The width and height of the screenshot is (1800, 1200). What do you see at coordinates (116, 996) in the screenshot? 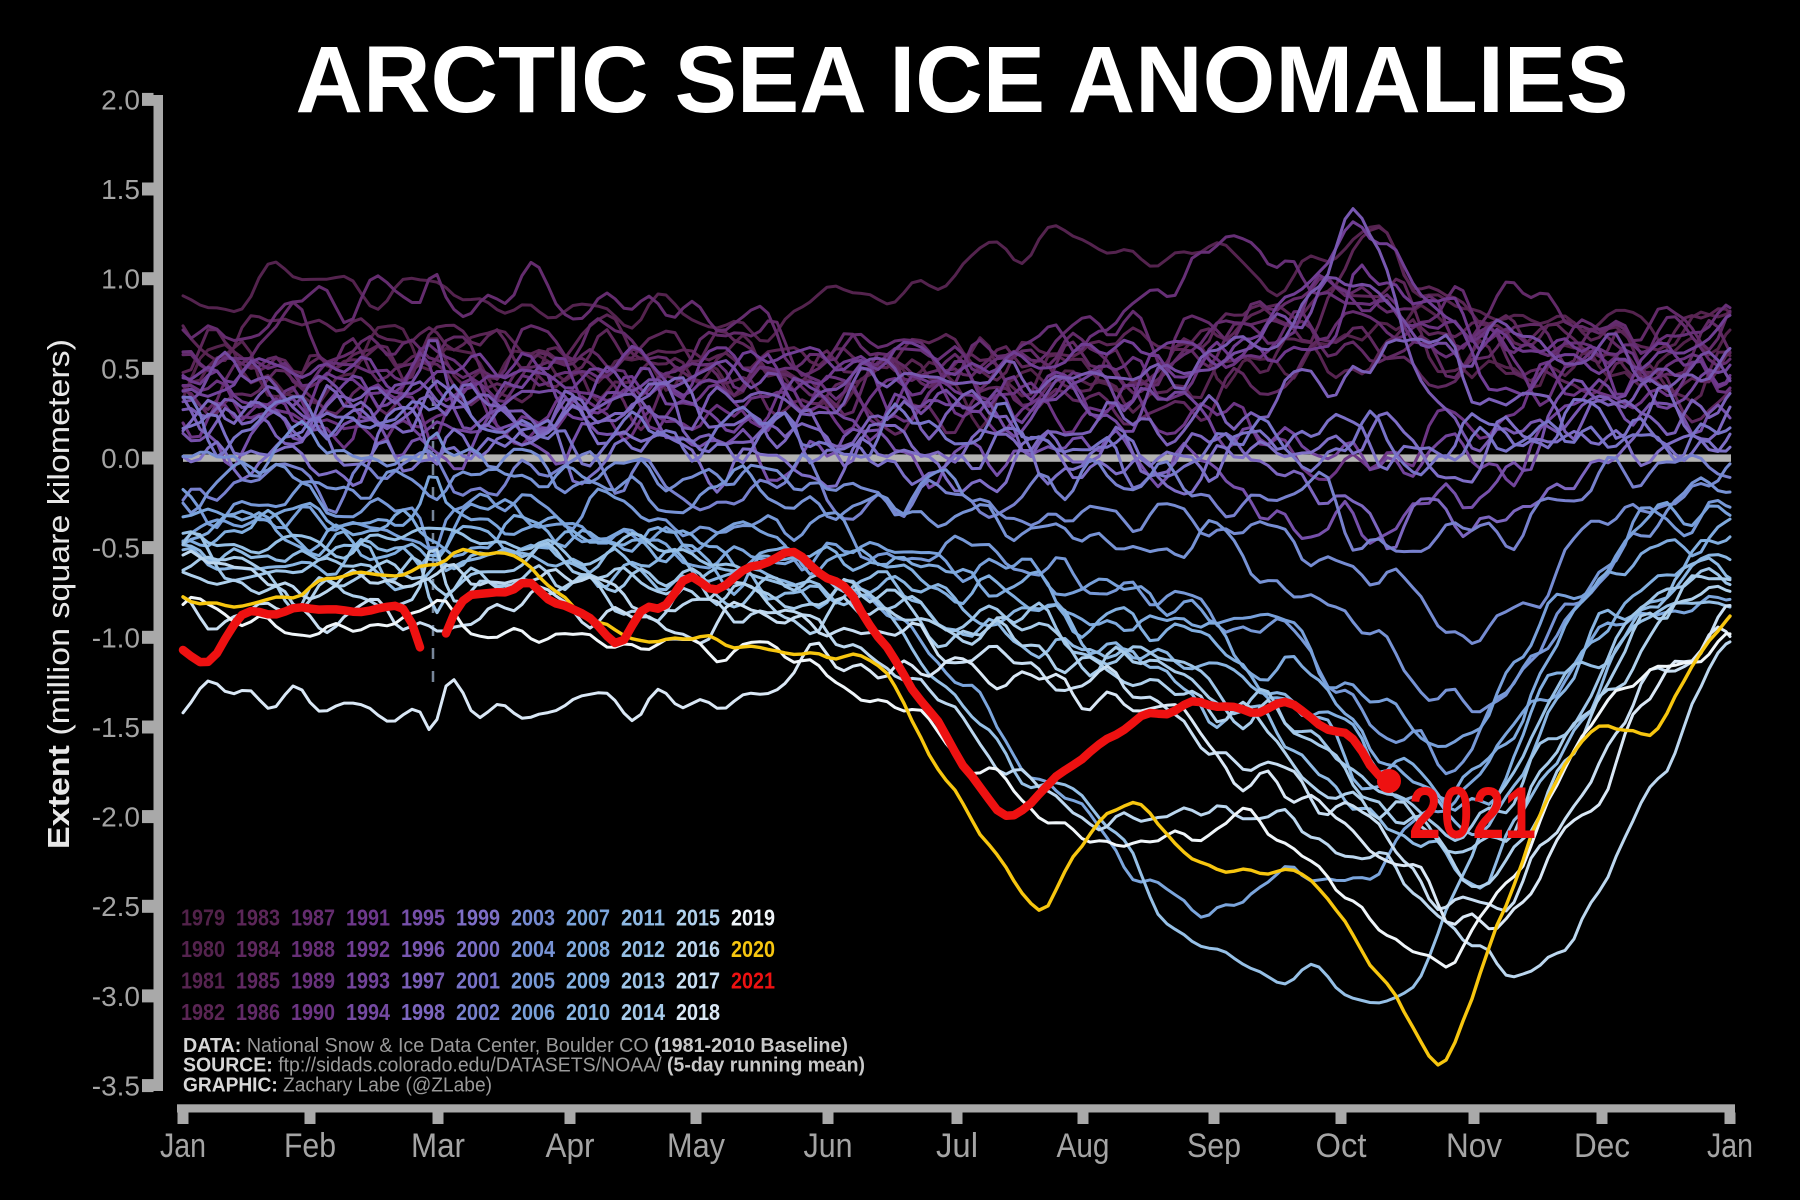
I see `svg-text: -3.0` at bounding box center [116, 996].